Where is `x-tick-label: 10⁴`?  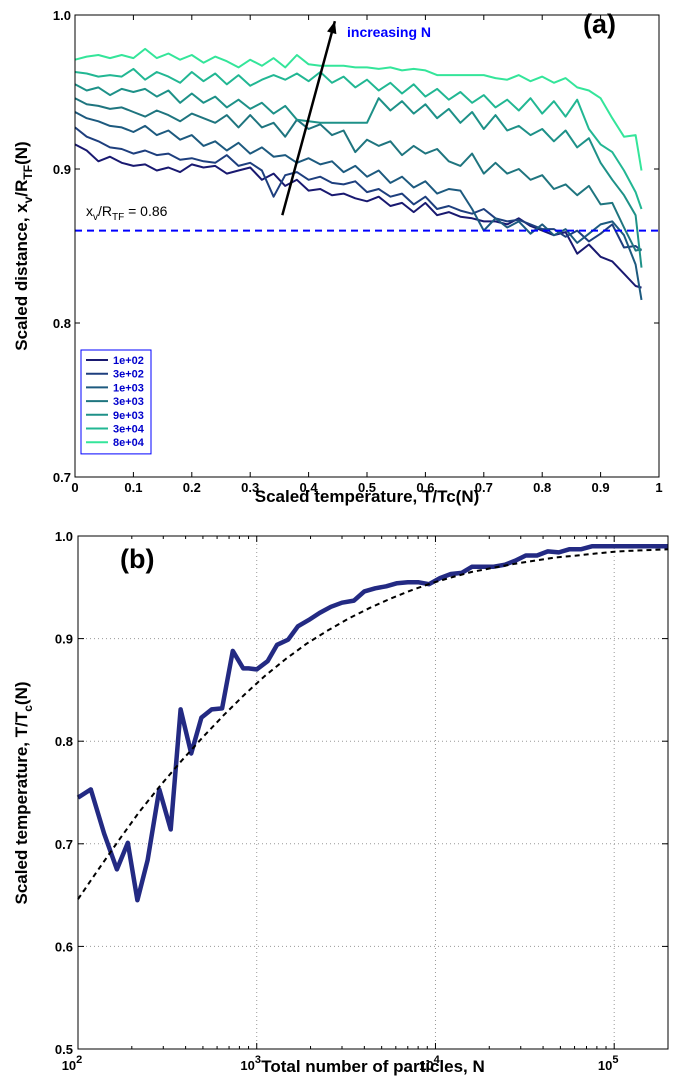 x-tick-label: 10⁴ is located at coordinates (429, 1063).